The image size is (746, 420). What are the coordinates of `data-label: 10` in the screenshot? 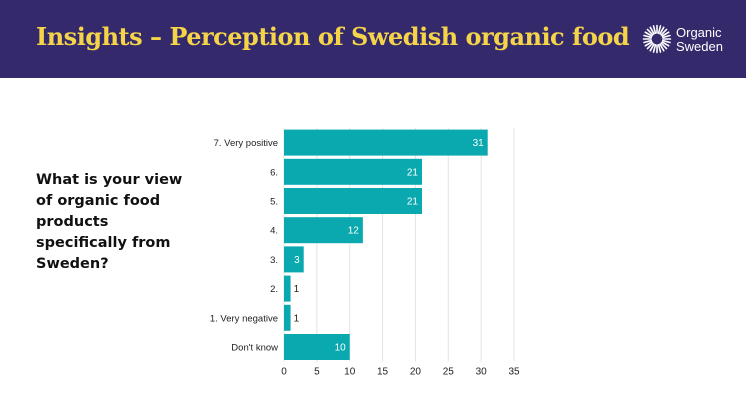 It's located at (341, 348).